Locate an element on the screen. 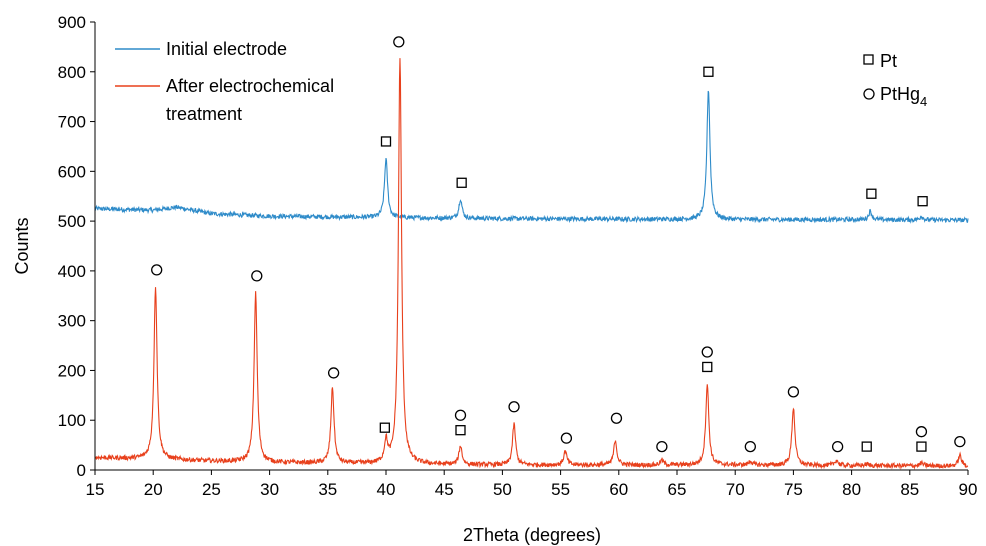 Image resolution: width=986 pixels, height=546 pixels. x-tick-label: 60 is located at coordinates (618, 489).